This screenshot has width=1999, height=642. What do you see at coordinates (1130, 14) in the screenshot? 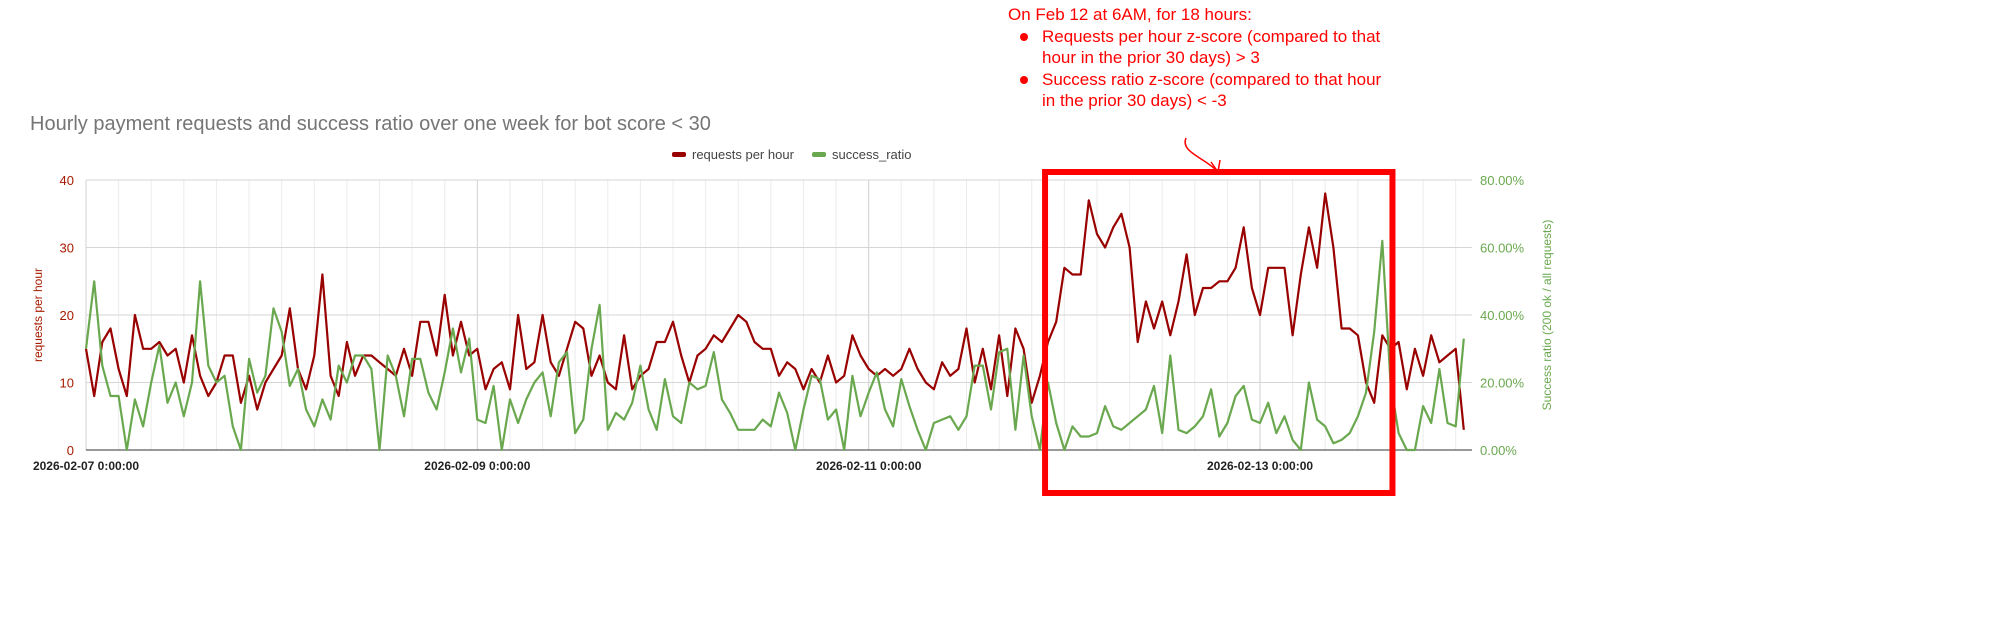
I see `annotation-heading: On Feb 12 at 6AM, for 18 hours:` at bounding box center [1130, 14].